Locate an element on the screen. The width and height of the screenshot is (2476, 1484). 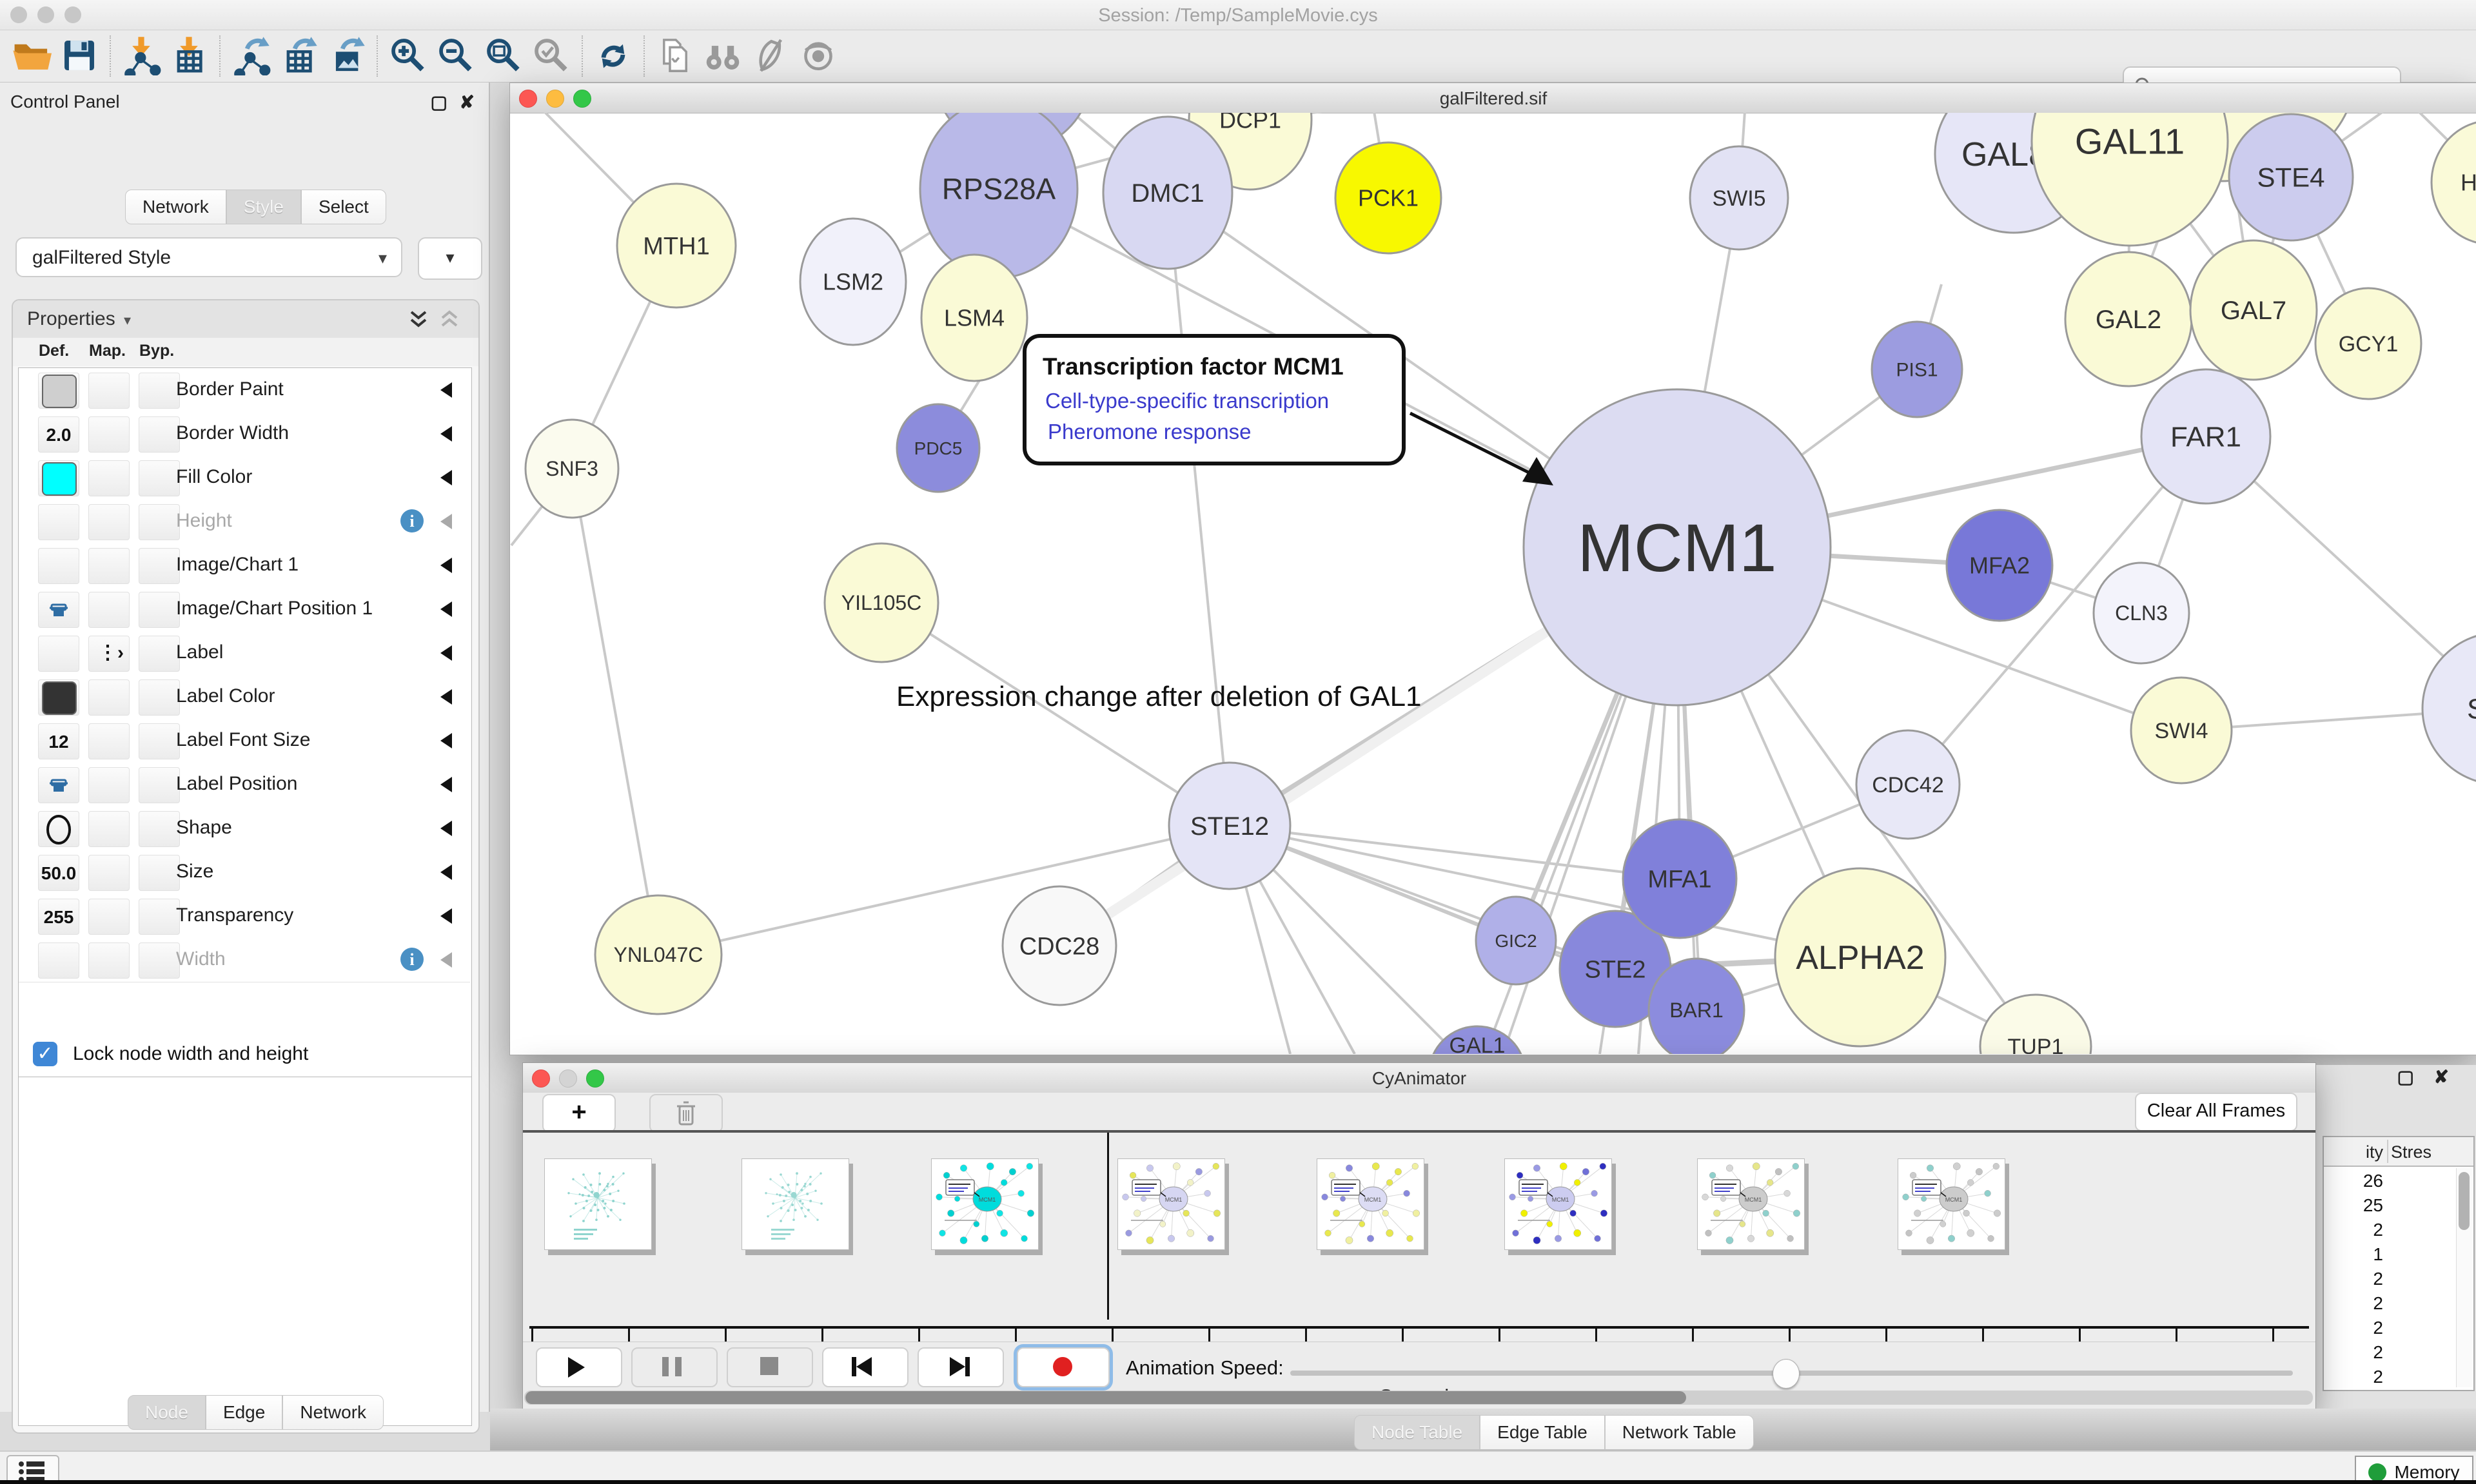
style-options-button: ▾ is located at coordinates (450, 258).